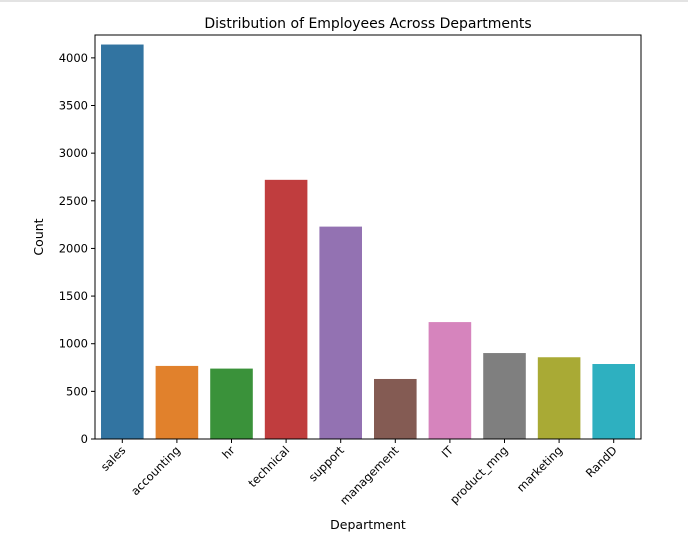  I want to click on bar-hr, so click(231, 403).